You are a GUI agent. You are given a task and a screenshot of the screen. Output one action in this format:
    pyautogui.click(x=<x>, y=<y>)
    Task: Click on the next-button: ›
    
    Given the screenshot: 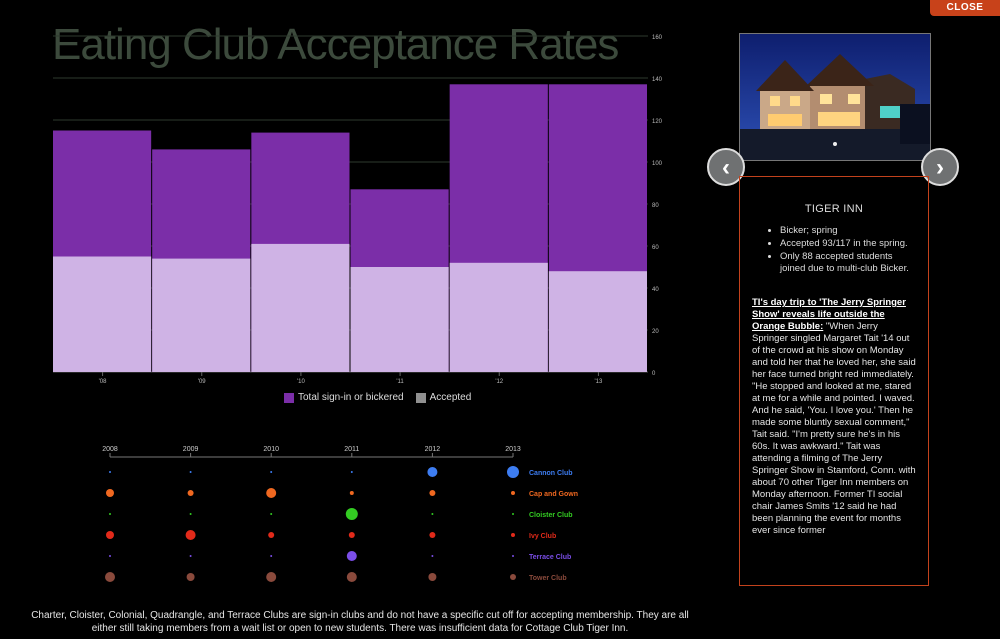 What is the action you would take?
    pyautogui.click(x=940, y=167)
    